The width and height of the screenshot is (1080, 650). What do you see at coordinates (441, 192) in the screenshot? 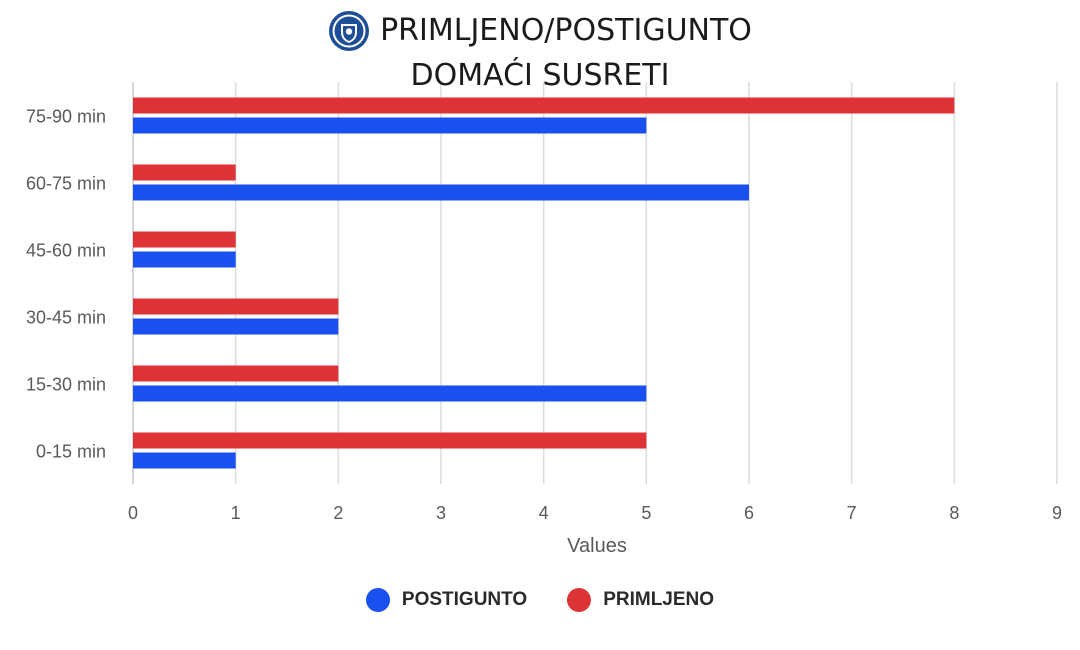
I see `bar-postigunto-60-75-min` at bounding box center [441, 192].